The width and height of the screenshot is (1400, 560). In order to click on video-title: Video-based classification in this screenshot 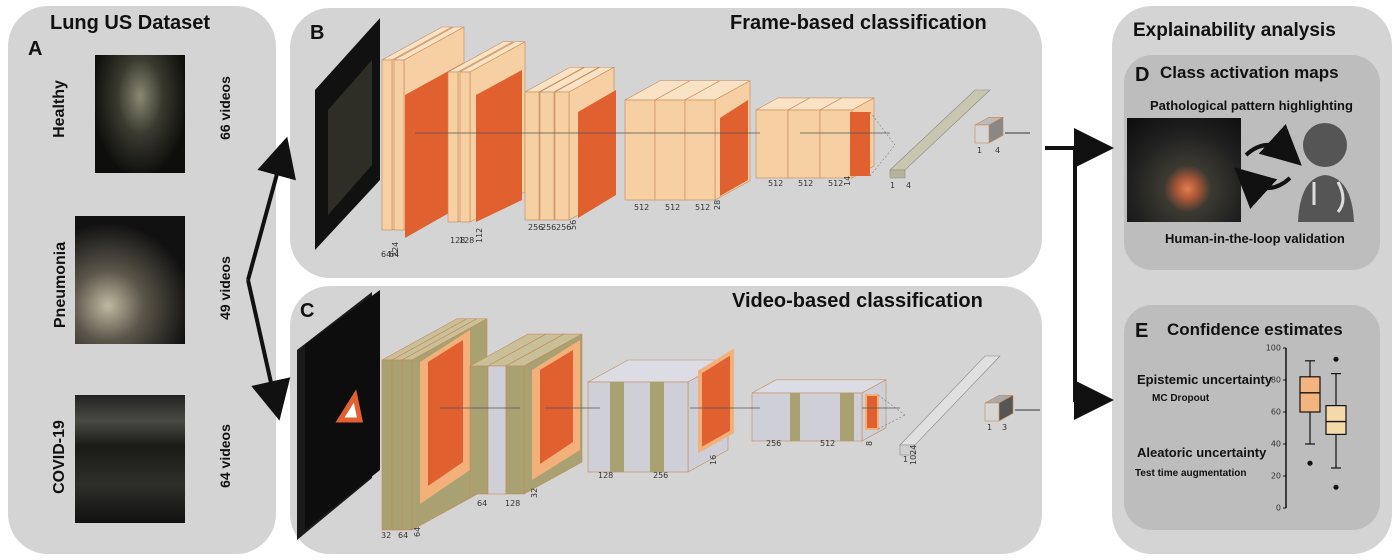, I will do `click(857, 301)`.